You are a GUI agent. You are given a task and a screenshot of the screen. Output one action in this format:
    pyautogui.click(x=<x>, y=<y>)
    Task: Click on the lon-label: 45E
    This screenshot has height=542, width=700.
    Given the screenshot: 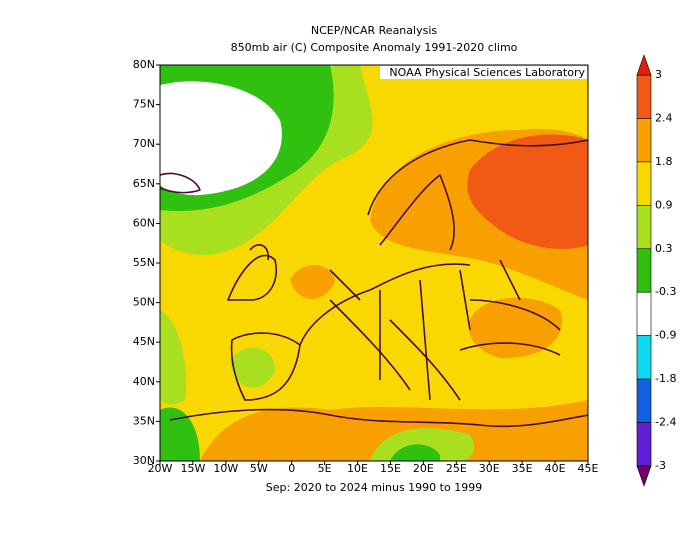 What is the action you would take?
    pyautogui.click(x=588, y=468)
    